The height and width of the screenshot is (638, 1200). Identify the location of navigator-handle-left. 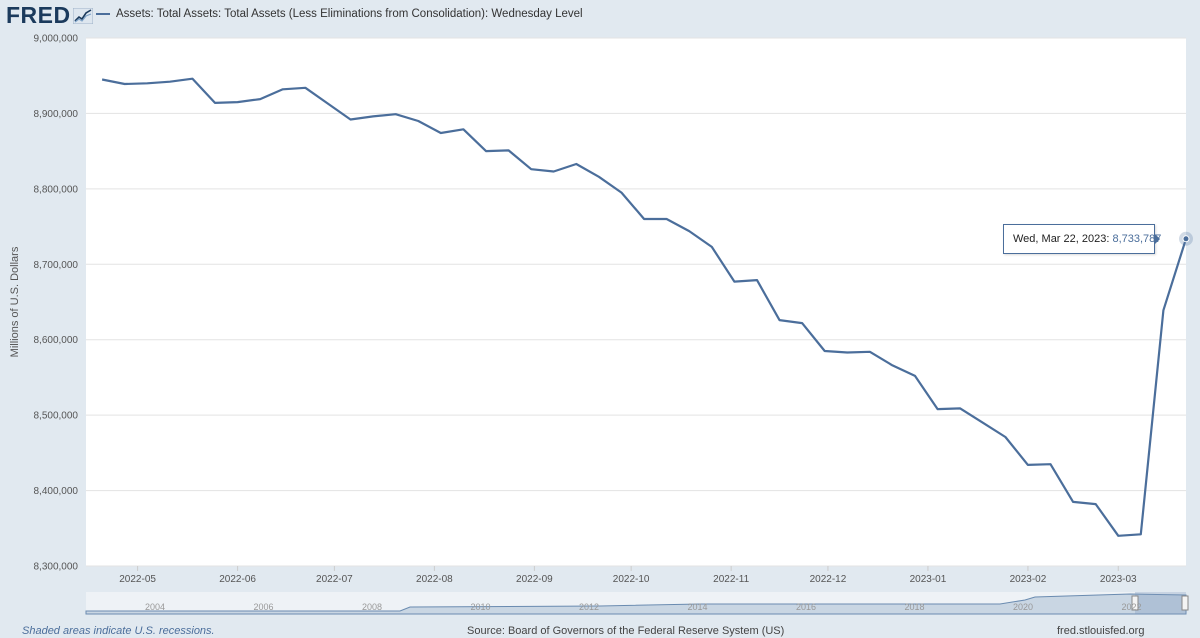
(1135, 603).